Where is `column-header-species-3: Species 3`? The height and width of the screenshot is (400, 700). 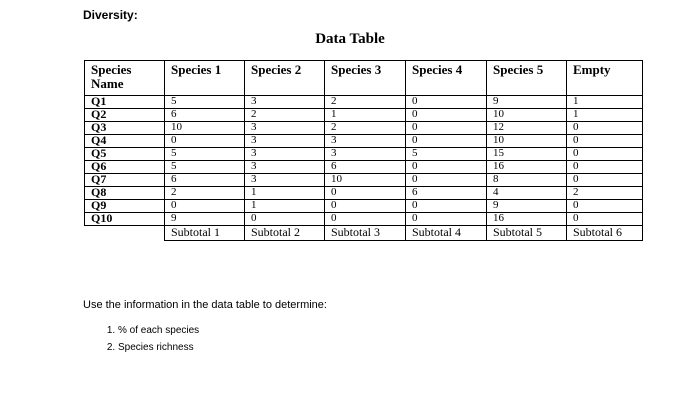
column-header-species-3: Species 3 is located at coordinates (365, 78).